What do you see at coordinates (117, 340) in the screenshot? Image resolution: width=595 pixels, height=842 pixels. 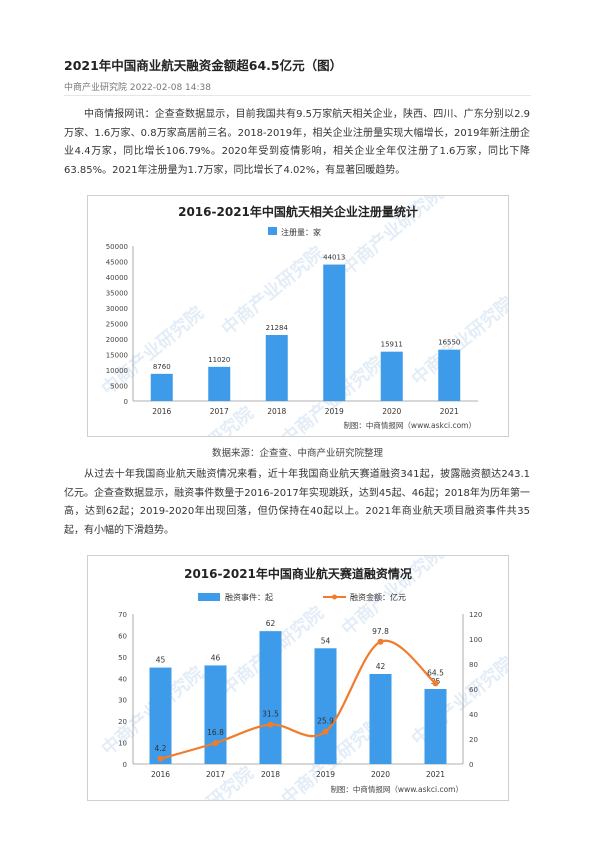 I see `y-tick-label: 20000` at bounding box center [117, 340].